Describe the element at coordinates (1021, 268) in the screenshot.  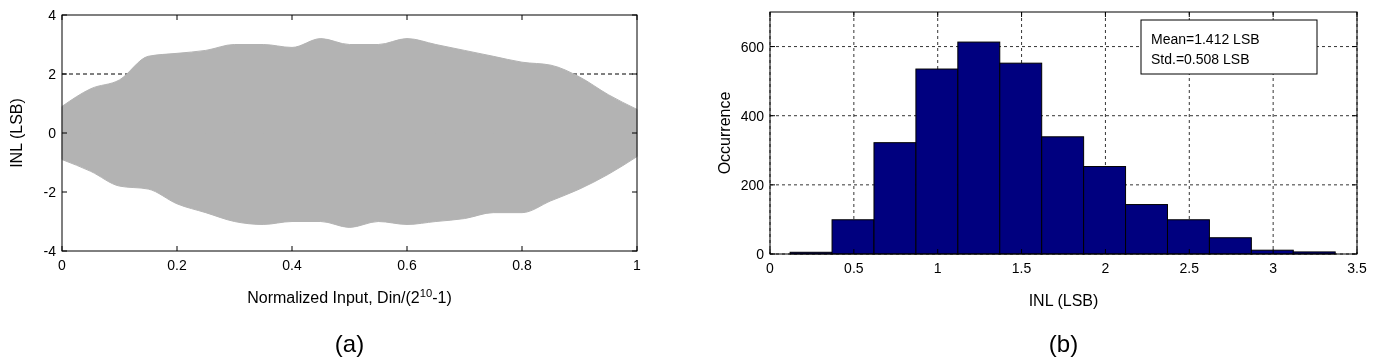
I see `x-tick-label: 1.5` at that location.